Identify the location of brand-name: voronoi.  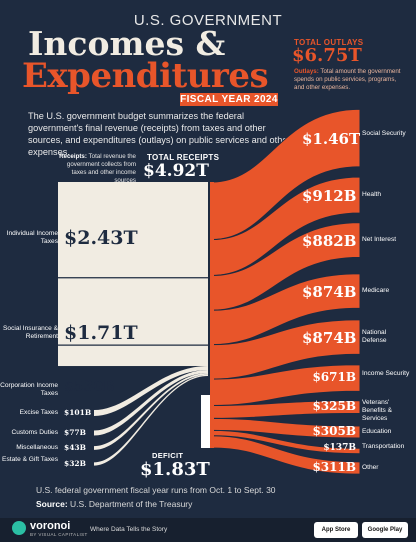
(50, 526).